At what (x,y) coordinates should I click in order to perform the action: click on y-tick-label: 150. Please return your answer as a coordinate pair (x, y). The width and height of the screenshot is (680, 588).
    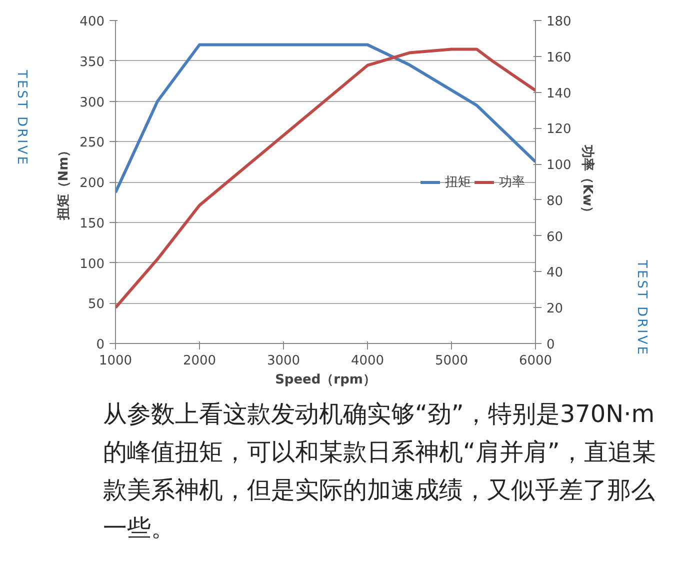
    Looking at the image, I should click on (92, 224).